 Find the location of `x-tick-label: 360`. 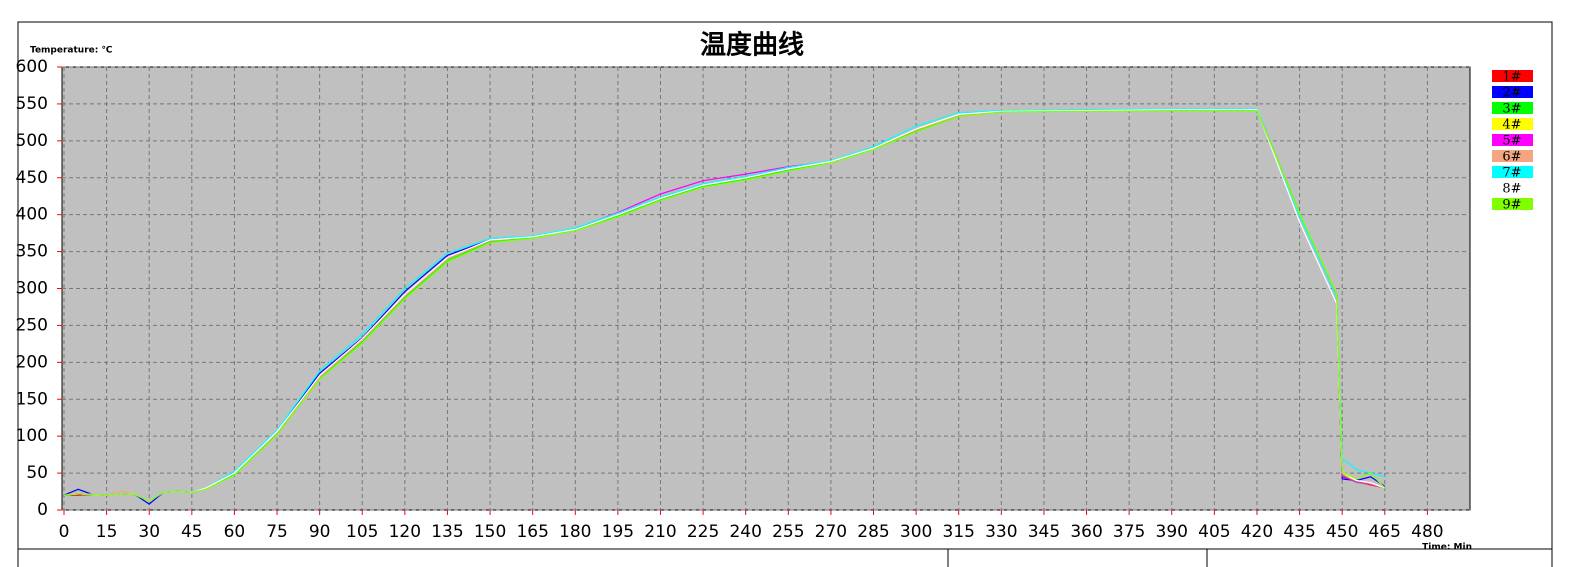

x-tick-label: 360 is located at coordinates (1086, 532).